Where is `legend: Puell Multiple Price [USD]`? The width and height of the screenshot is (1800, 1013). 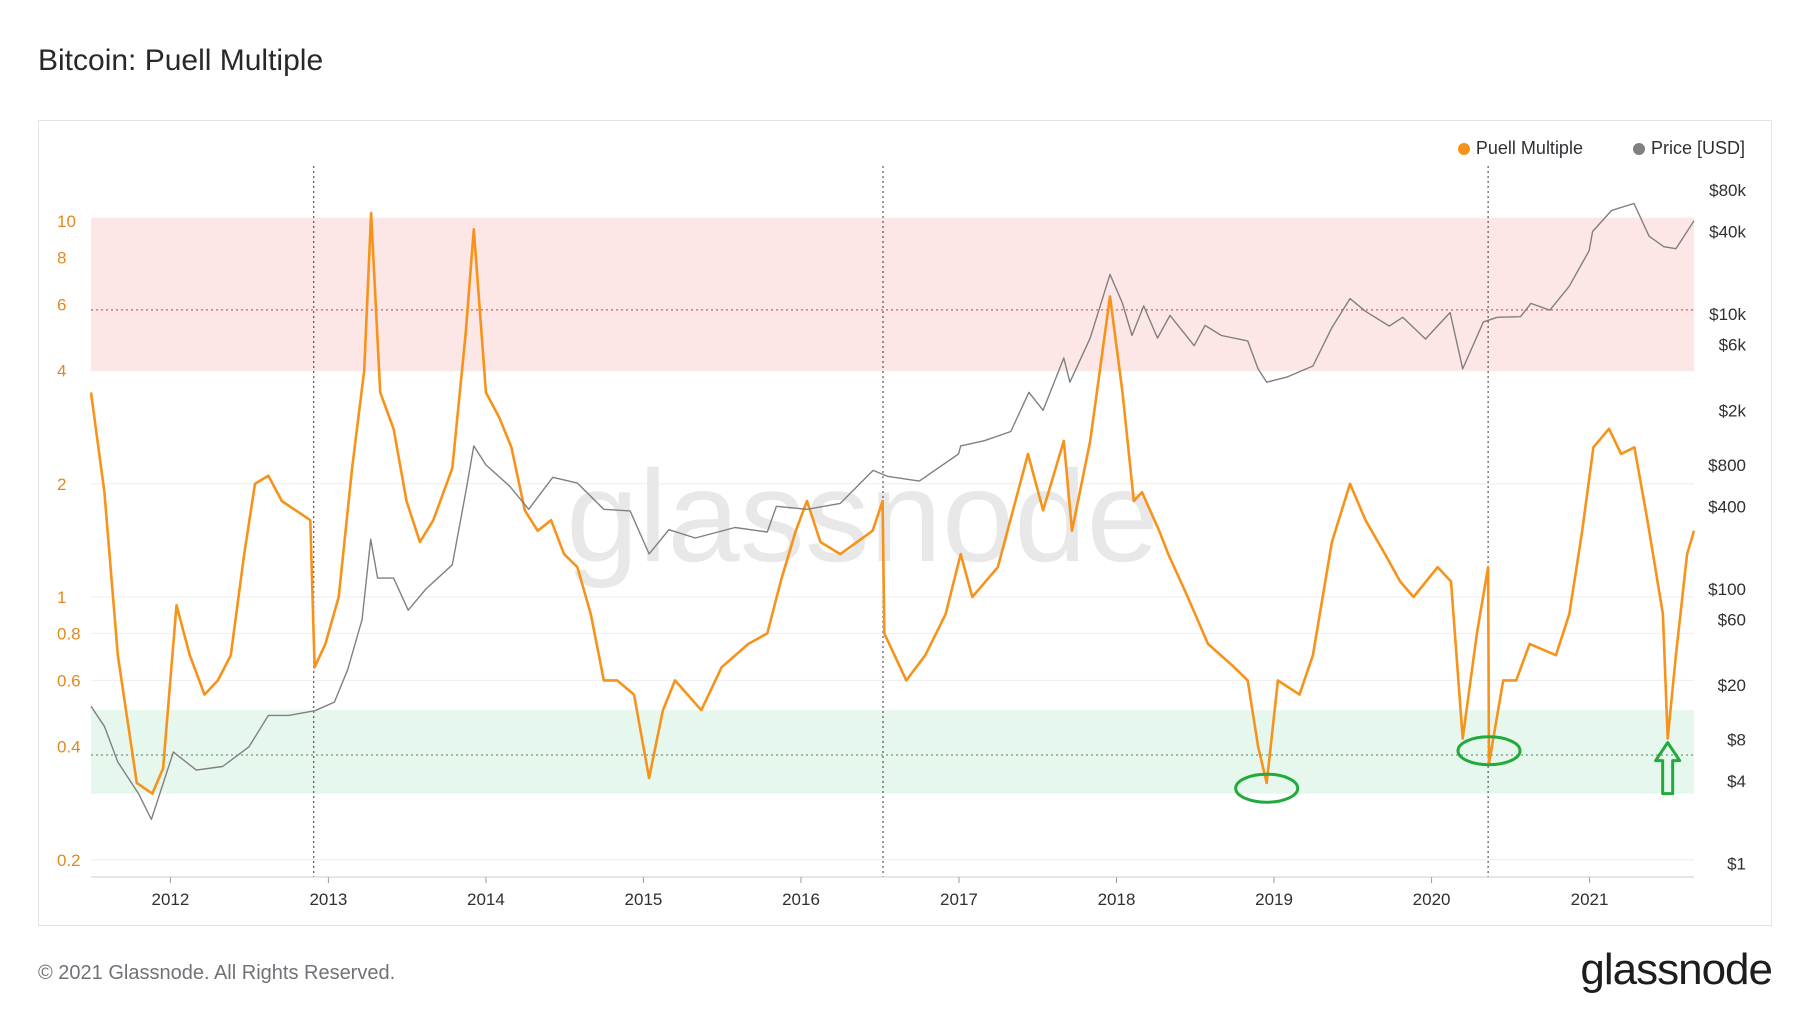 legend: Puell Multiple Price [USD] is located at coordinates (1601, 148).